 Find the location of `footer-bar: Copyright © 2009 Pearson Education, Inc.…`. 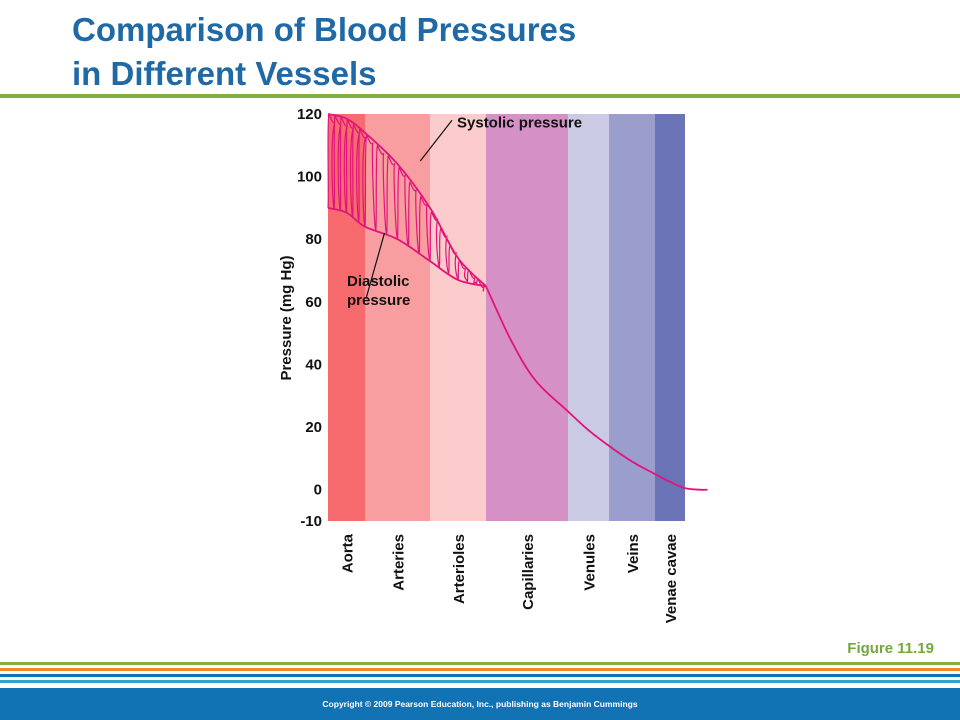

footer-bar: Copyright © 2009 Pearson Education, Inc.… is located at coordinates (480, 704).